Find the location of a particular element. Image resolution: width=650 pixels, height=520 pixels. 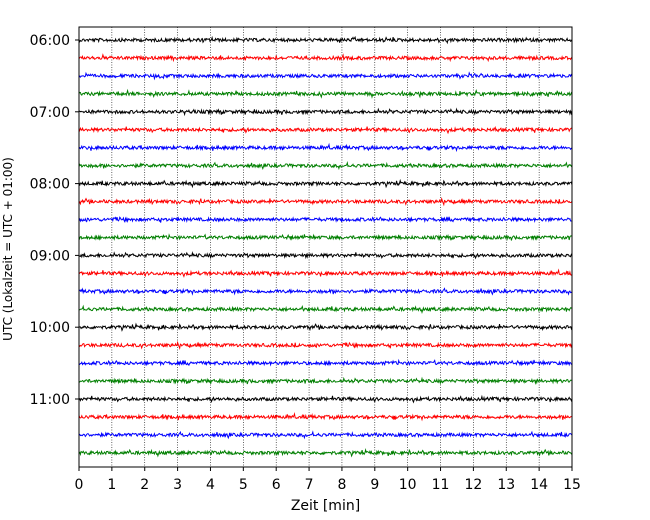

x-tick-label: 9 is located at coordinates (374, 485).